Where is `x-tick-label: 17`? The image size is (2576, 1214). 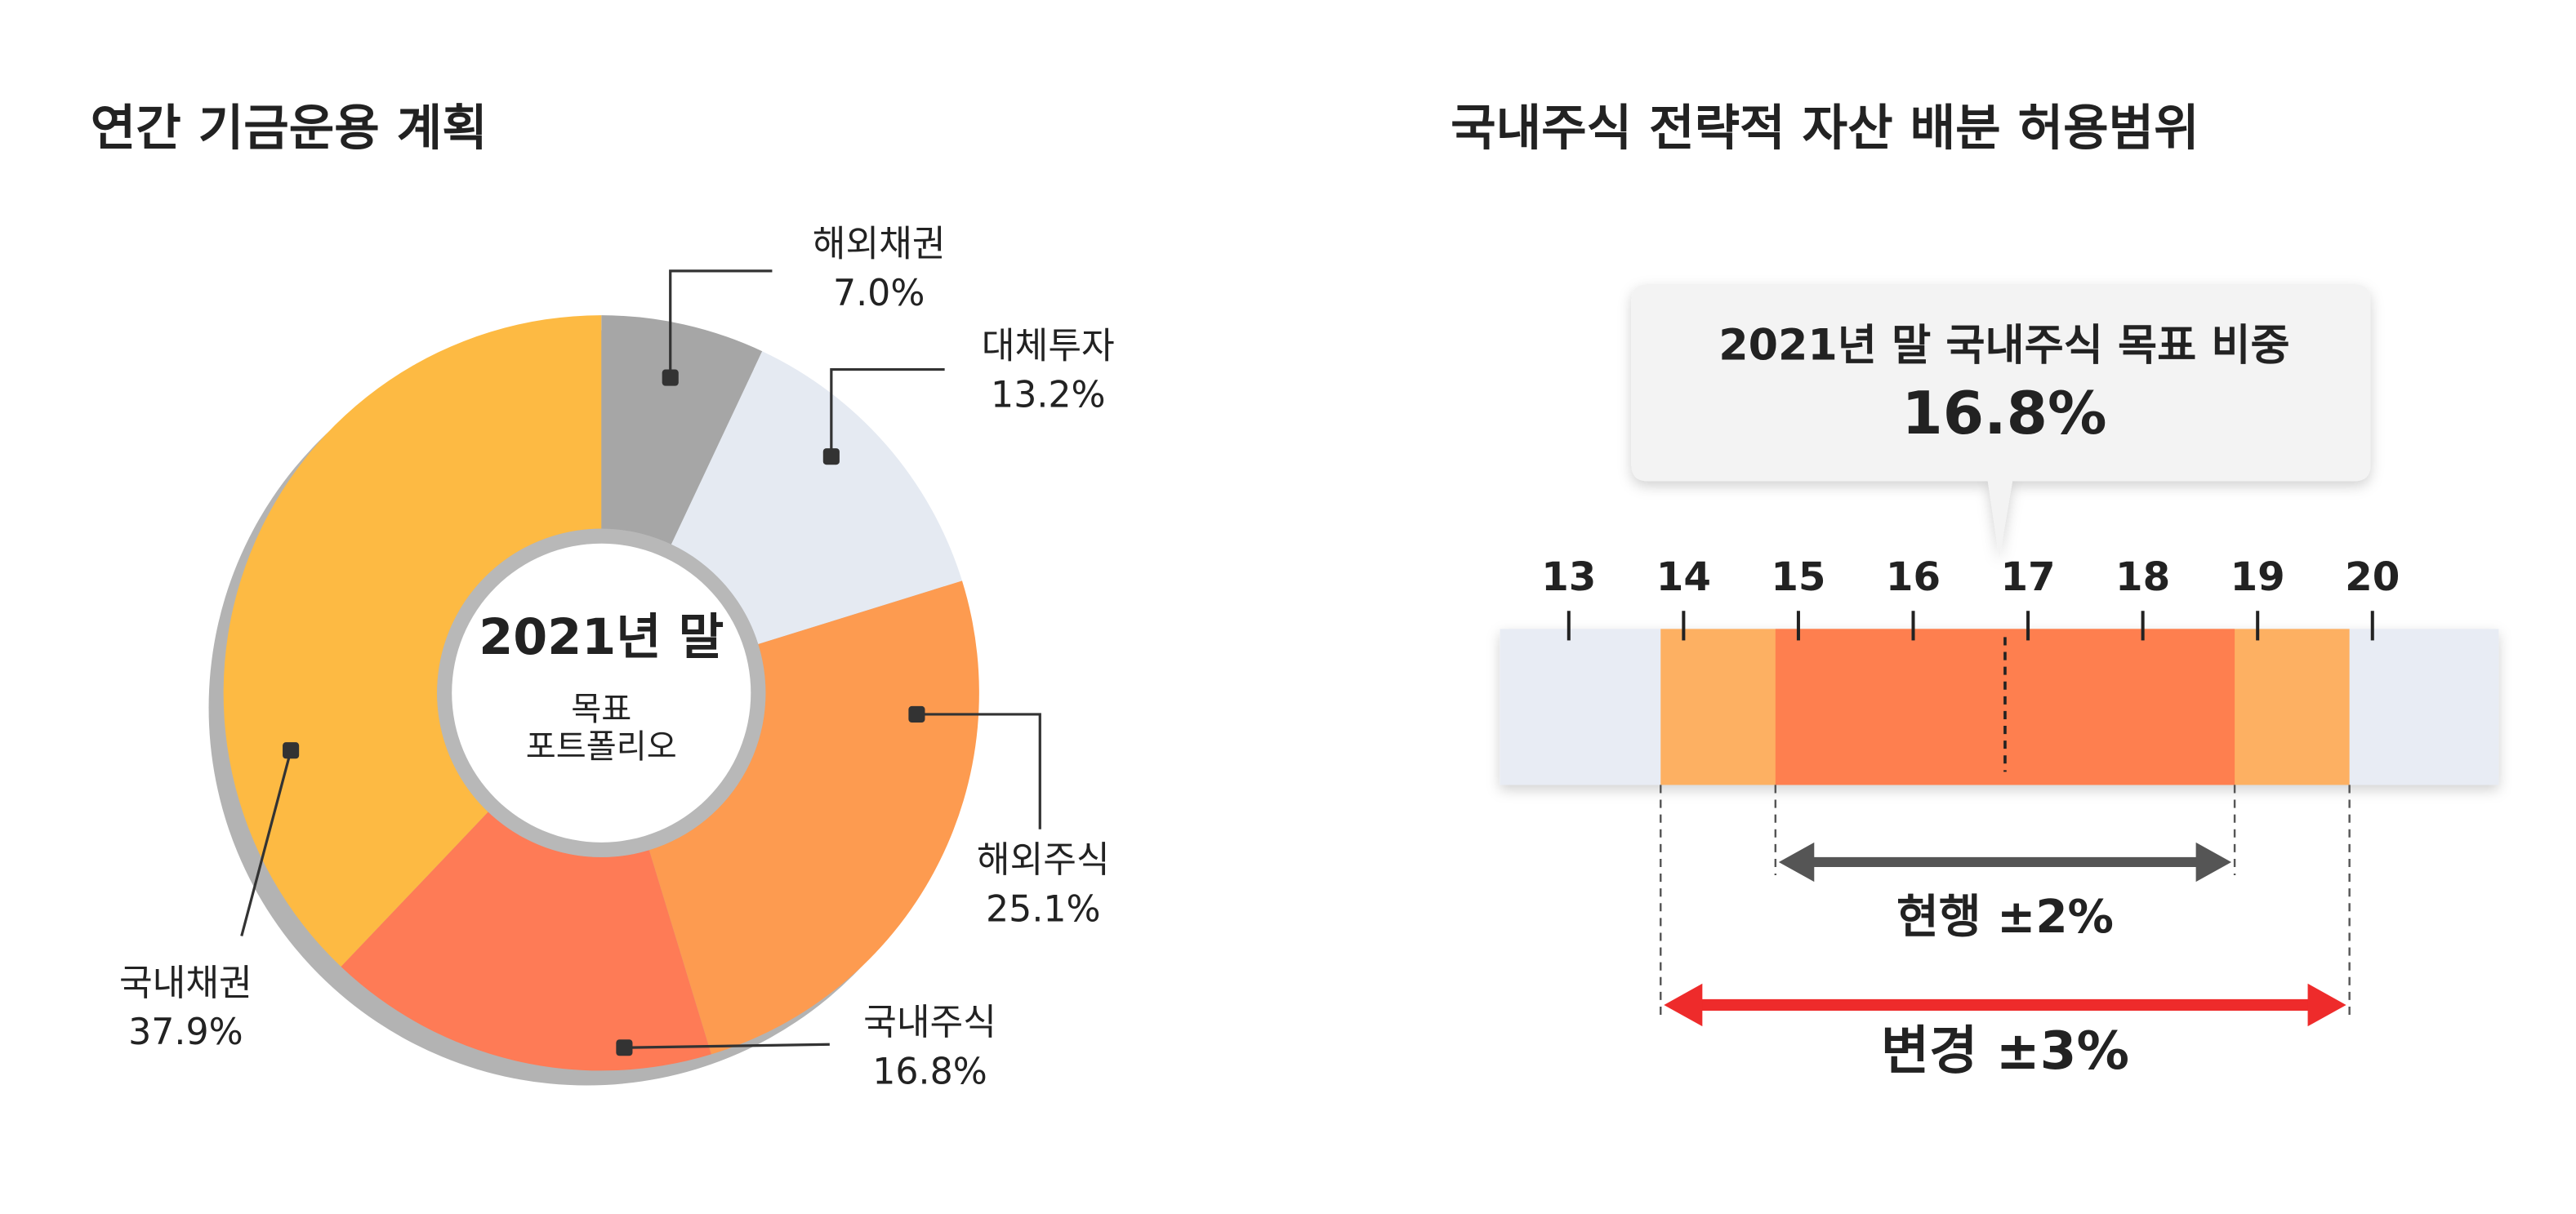 x-tick-label: 17 is located at coordinates (2027, 577).